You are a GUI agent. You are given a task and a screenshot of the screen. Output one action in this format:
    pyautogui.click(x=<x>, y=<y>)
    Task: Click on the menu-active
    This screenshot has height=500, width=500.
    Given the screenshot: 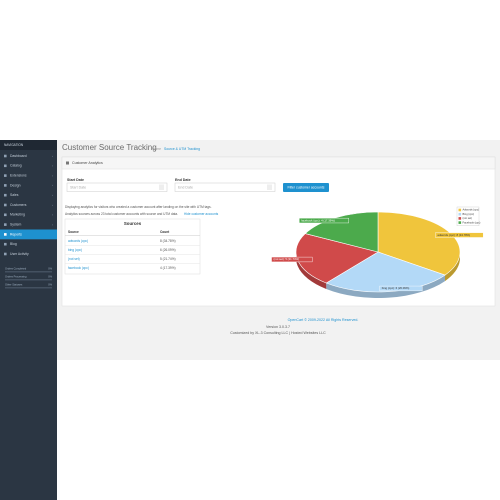 What is the action you would take?
    pyautogui.click(x=28, y=234)
    